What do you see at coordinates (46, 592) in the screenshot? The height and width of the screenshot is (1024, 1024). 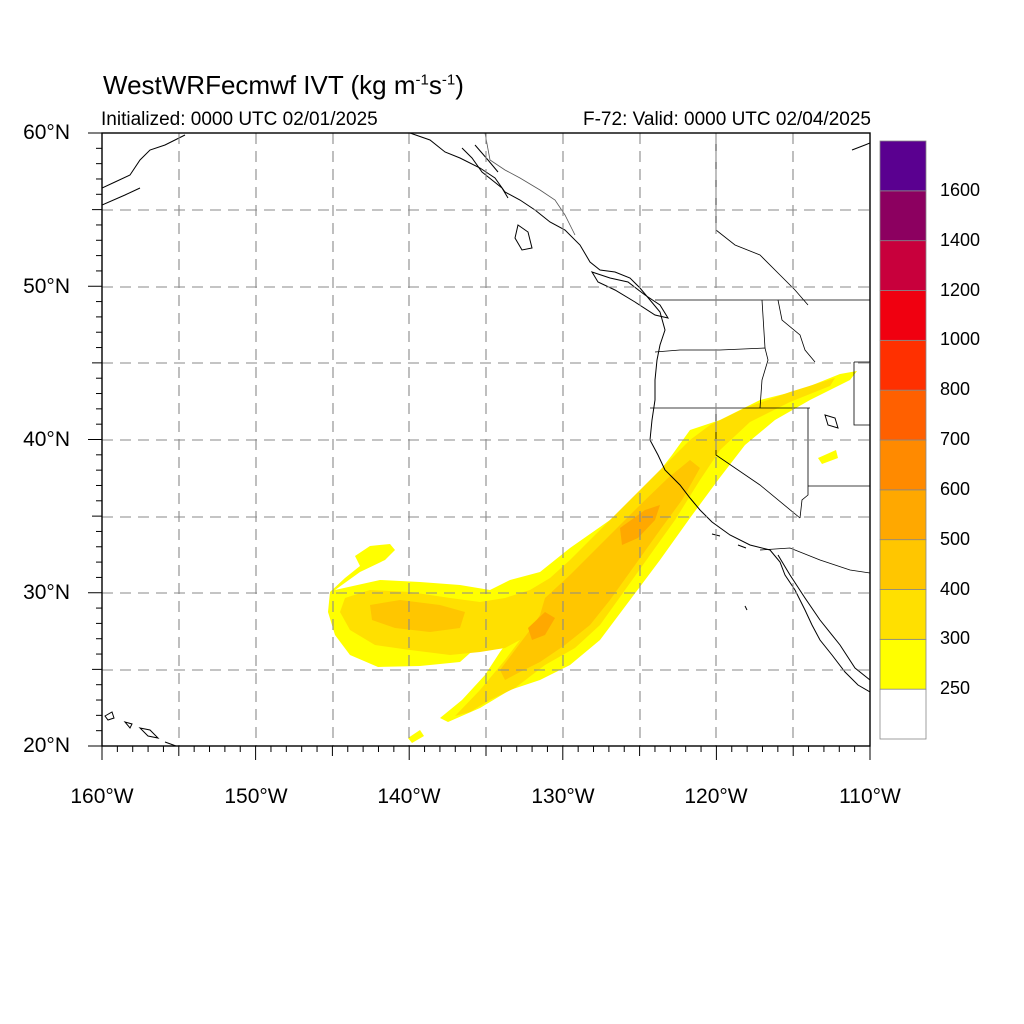 I see `lat-label-30: 30°N` at bounding box center [46, 592].